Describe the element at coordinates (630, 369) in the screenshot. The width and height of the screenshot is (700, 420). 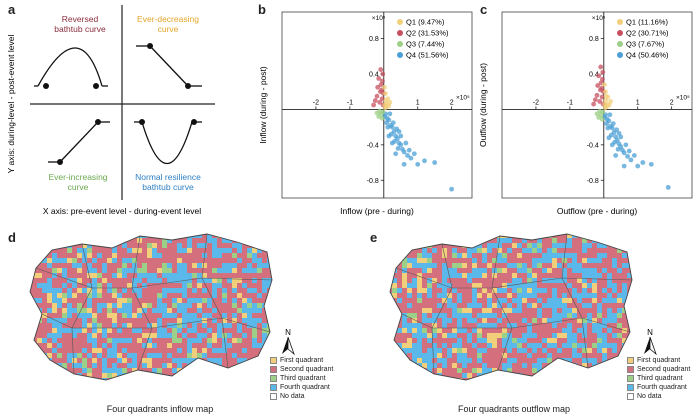
I see `legend-swatch` at that location.